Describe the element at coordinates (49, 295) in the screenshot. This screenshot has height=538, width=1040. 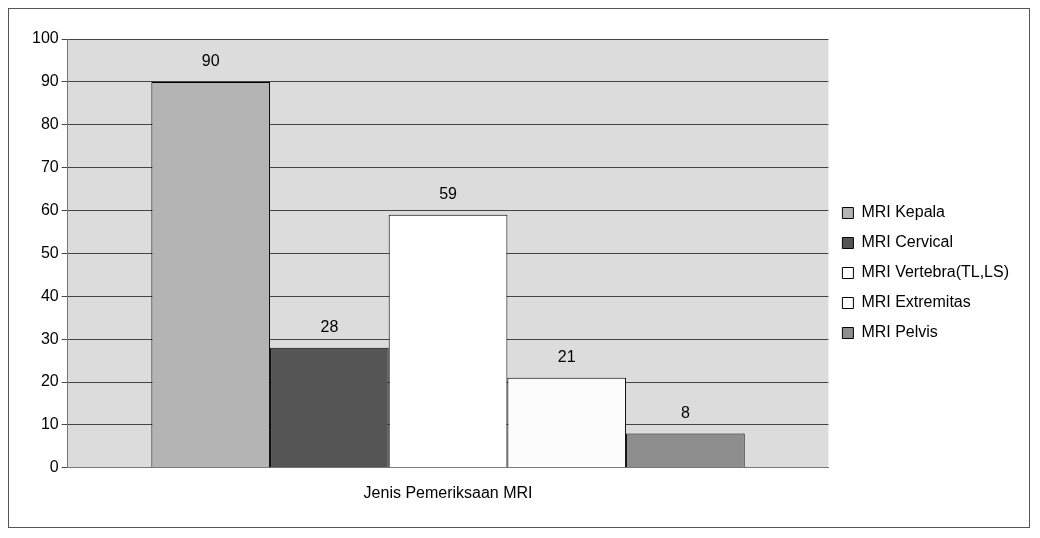
I see `y-tick-label: 40` at that location.